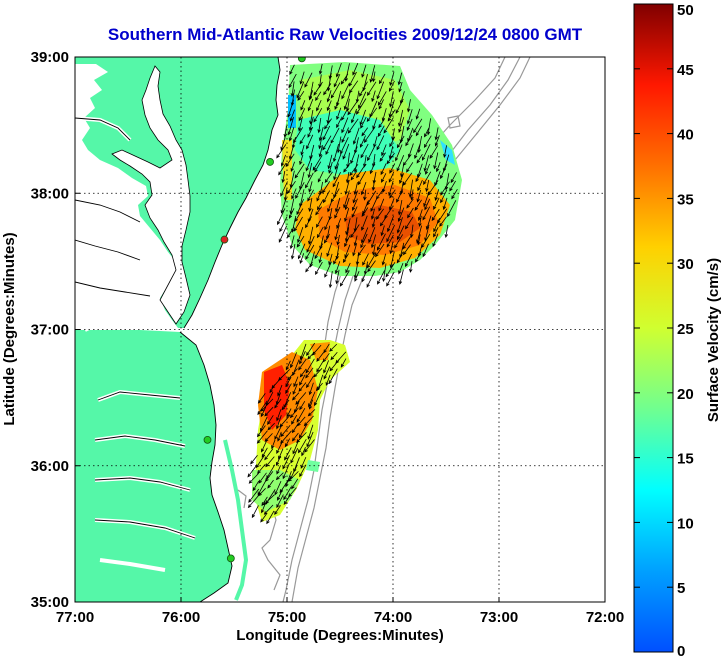 The width and height of the screenshot is (724, 664). Describe the element at coordinates (681, 651) in the screenshot. I see `colorbar-tick-label: 0` at that location.